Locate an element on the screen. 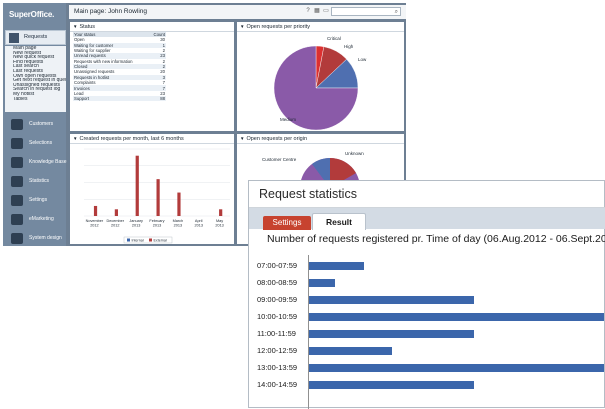 This screenshot has height=409, width=605. superoffice-logo: SuperOffice. is located at coordinates (32, 14).